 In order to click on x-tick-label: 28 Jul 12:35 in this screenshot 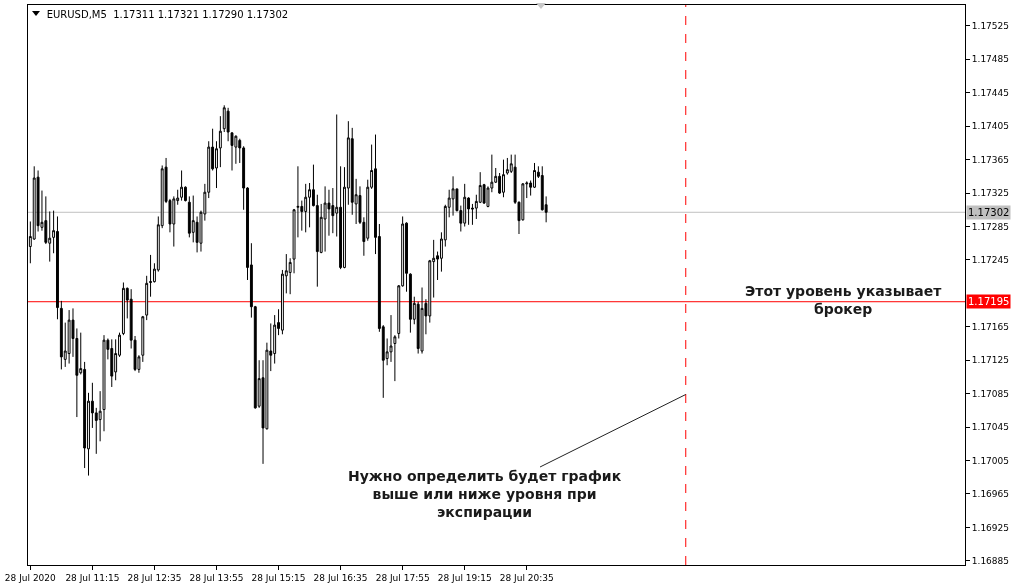, I will do `click(154, 577)`.